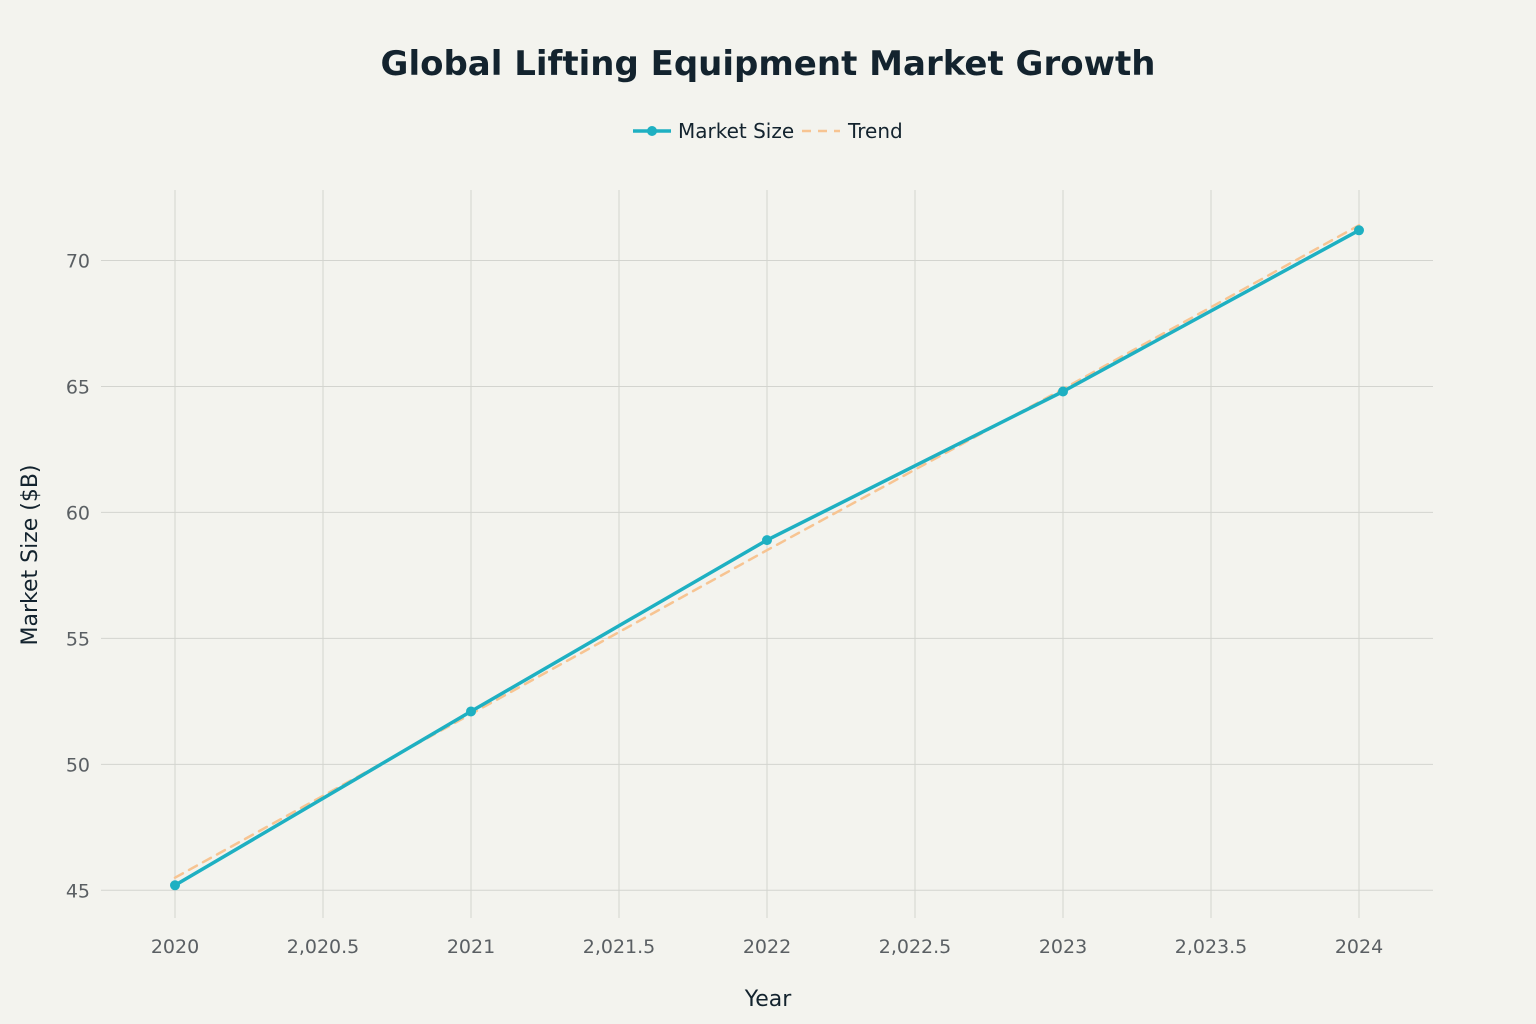 This screenshot has height=1024, width=1536. Describe the element at coordinates (875, 131) in the screenshot. I see `legend-label-trend: Trend` at that location.